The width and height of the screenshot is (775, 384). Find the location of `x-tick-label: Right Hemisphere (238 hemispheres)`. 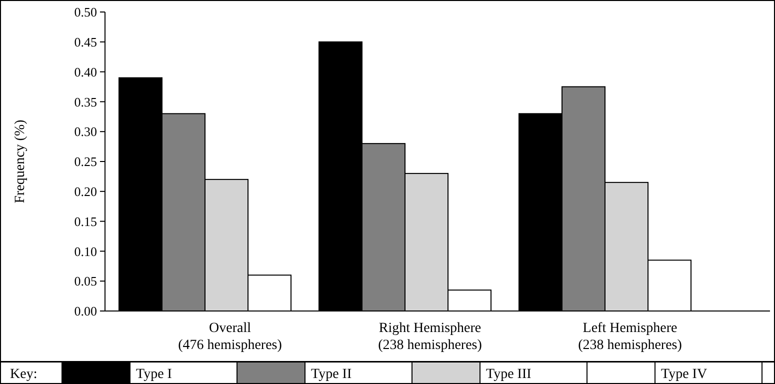

x-tick-label: Right Hemisphere (238 hemispheres) is located at coordinates (430, 337).